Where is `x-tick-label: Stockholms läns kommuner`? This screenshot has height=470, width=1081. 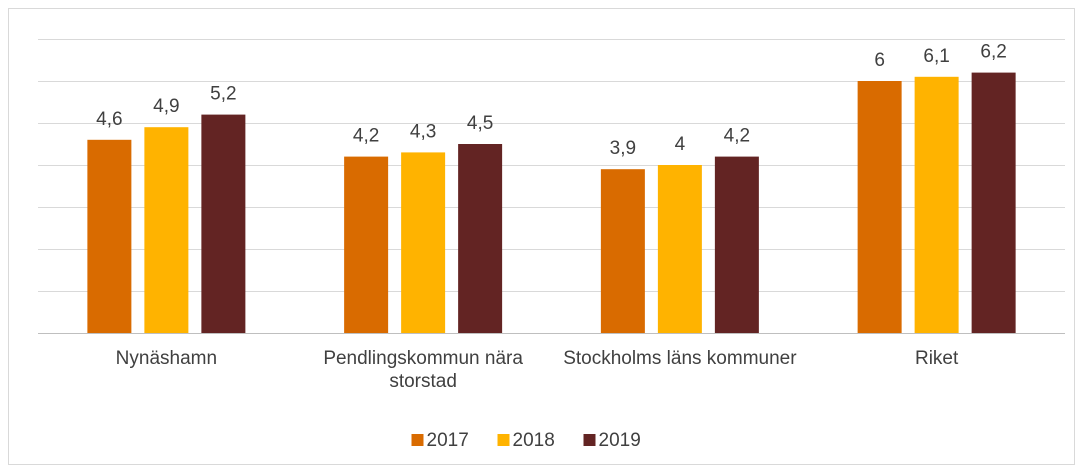 x-tick-label: Stockholms läns kommuner is located at coordinates (680, 358).